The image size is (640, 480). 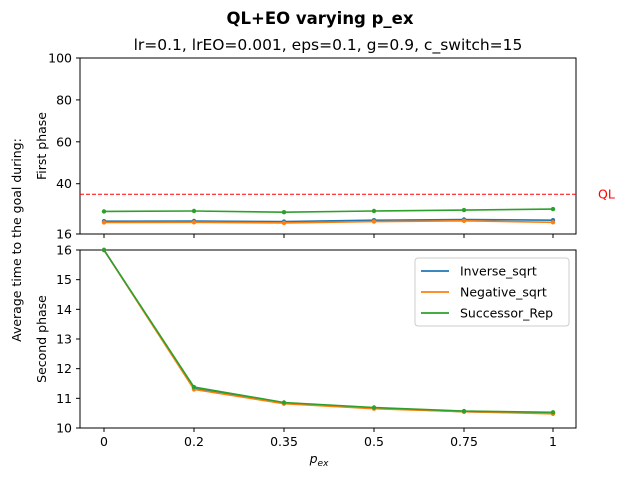 I want to click on panel-2-ytick-label: 12, so click(x=64, y=368).